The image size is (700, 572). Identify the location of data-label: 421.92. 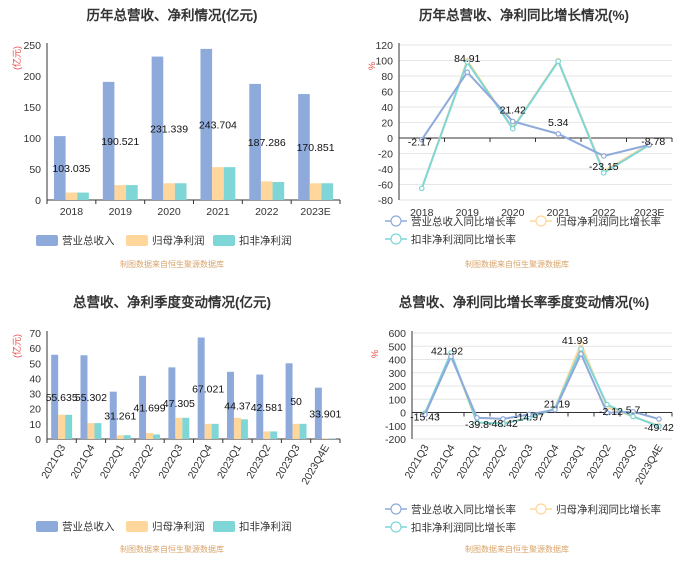
(447, 352).